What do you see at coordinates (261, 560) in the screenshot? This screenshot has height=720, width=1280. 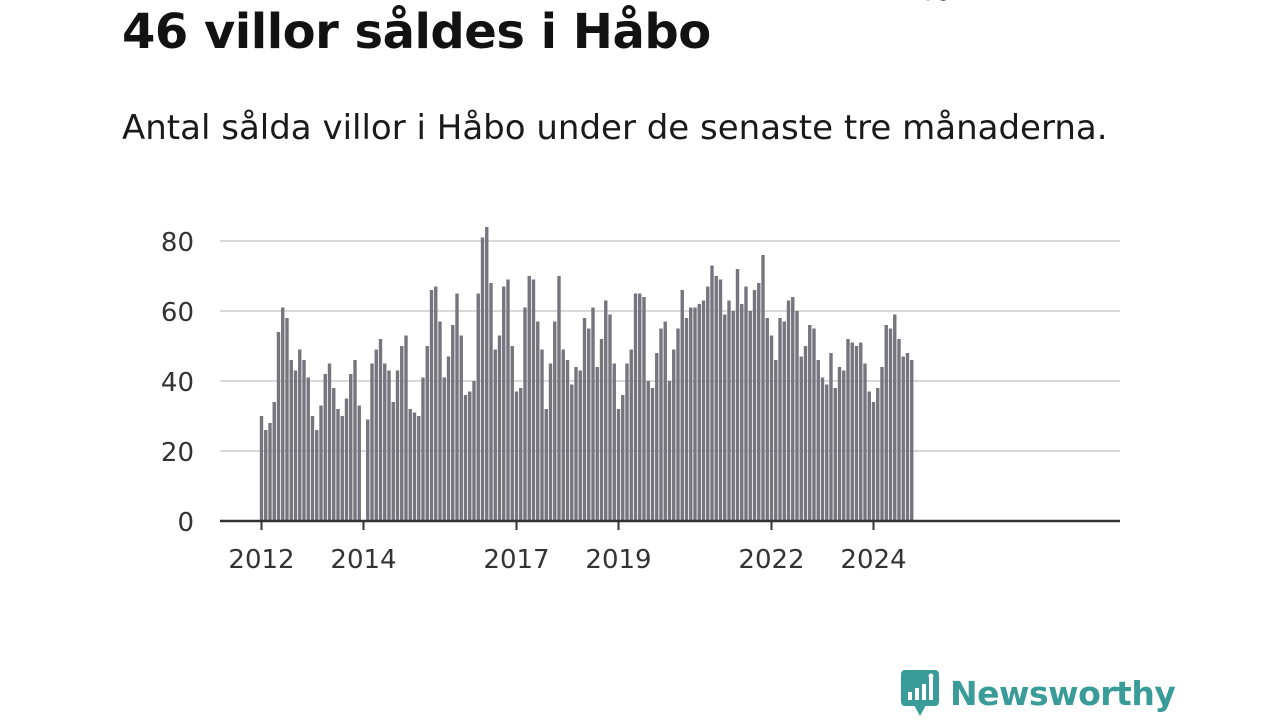 I see `x-tick-label: 2012` at bounding box center [261, 560].